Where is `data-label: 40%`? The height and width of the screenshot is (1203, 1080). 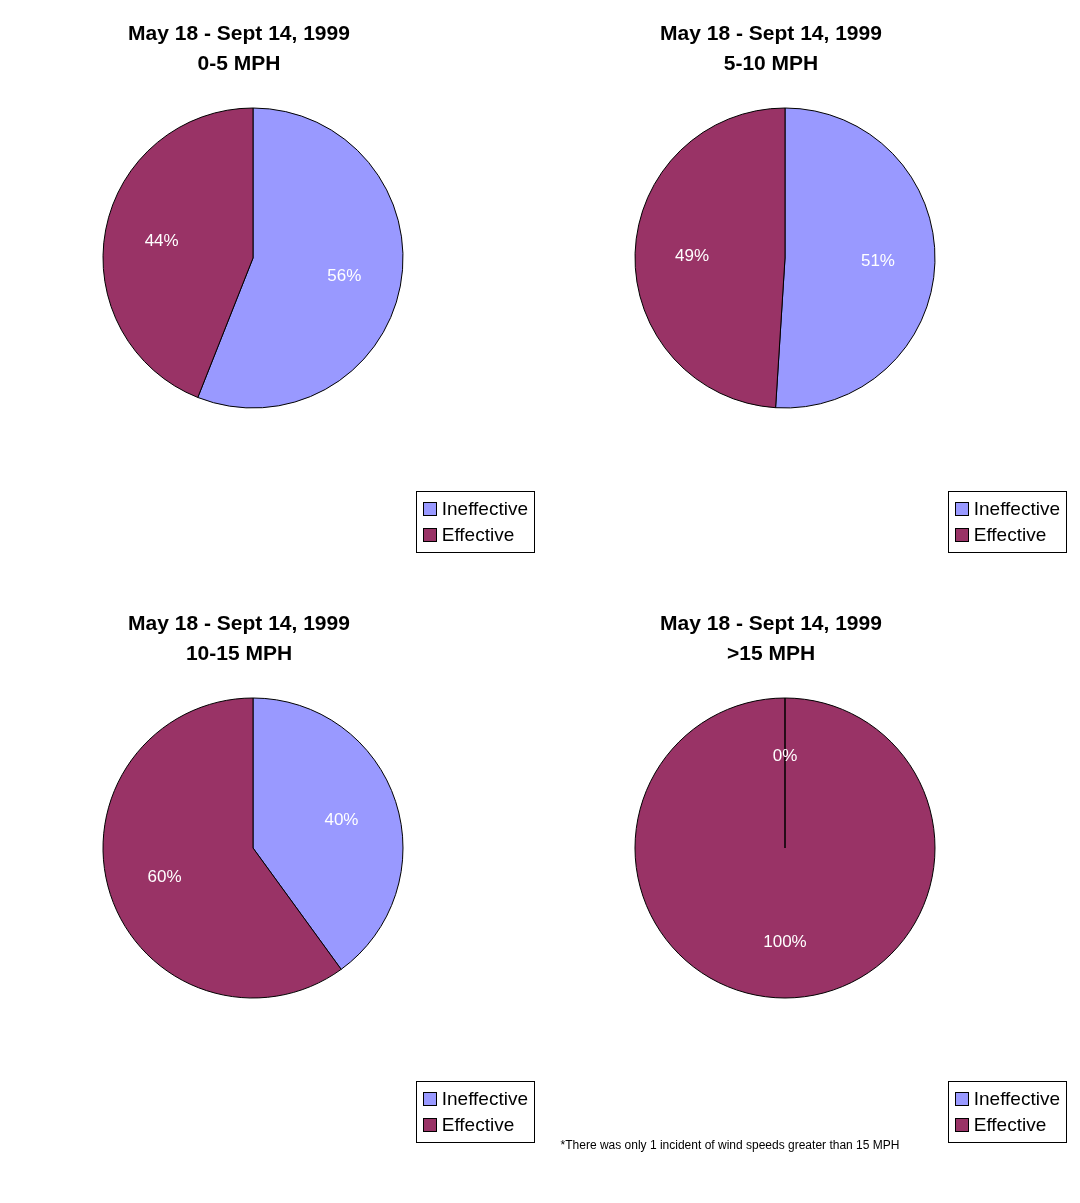 data-label: 40% is located at coordinates (341, 819).